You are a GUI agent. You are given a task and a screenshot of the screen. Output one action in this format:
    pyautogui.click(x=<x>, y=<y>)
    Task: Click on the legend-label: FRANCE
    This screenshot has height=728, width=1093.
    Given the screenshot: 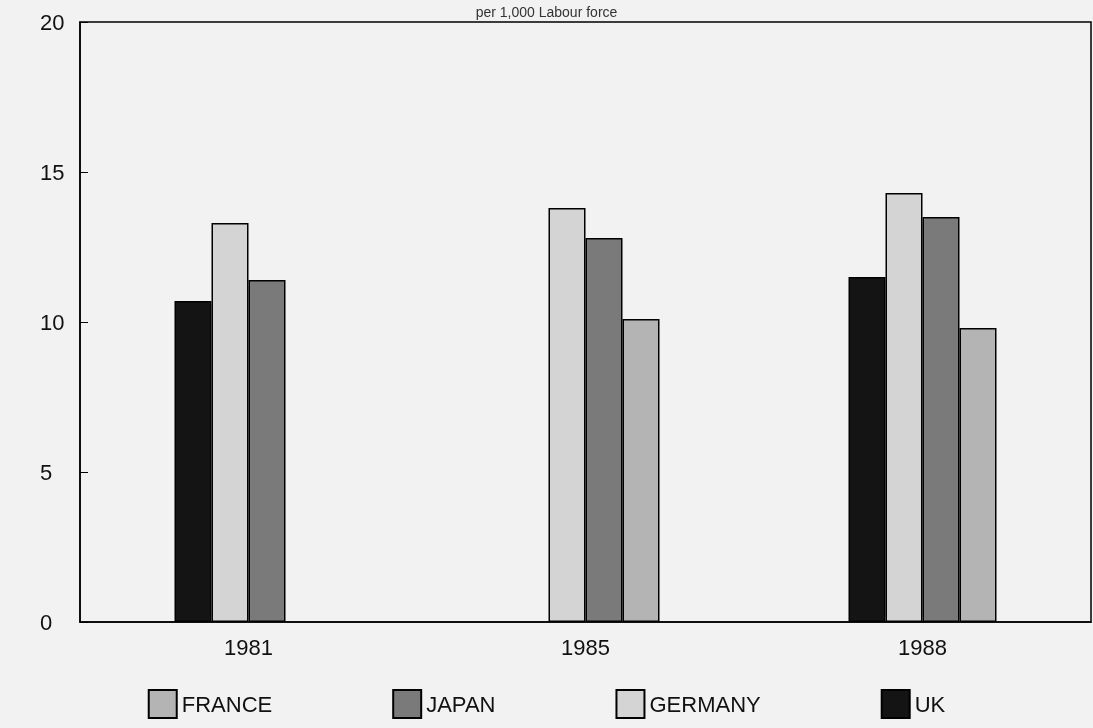 What is the action you would take?
    pyautogui.click(x=227, y=704)
    